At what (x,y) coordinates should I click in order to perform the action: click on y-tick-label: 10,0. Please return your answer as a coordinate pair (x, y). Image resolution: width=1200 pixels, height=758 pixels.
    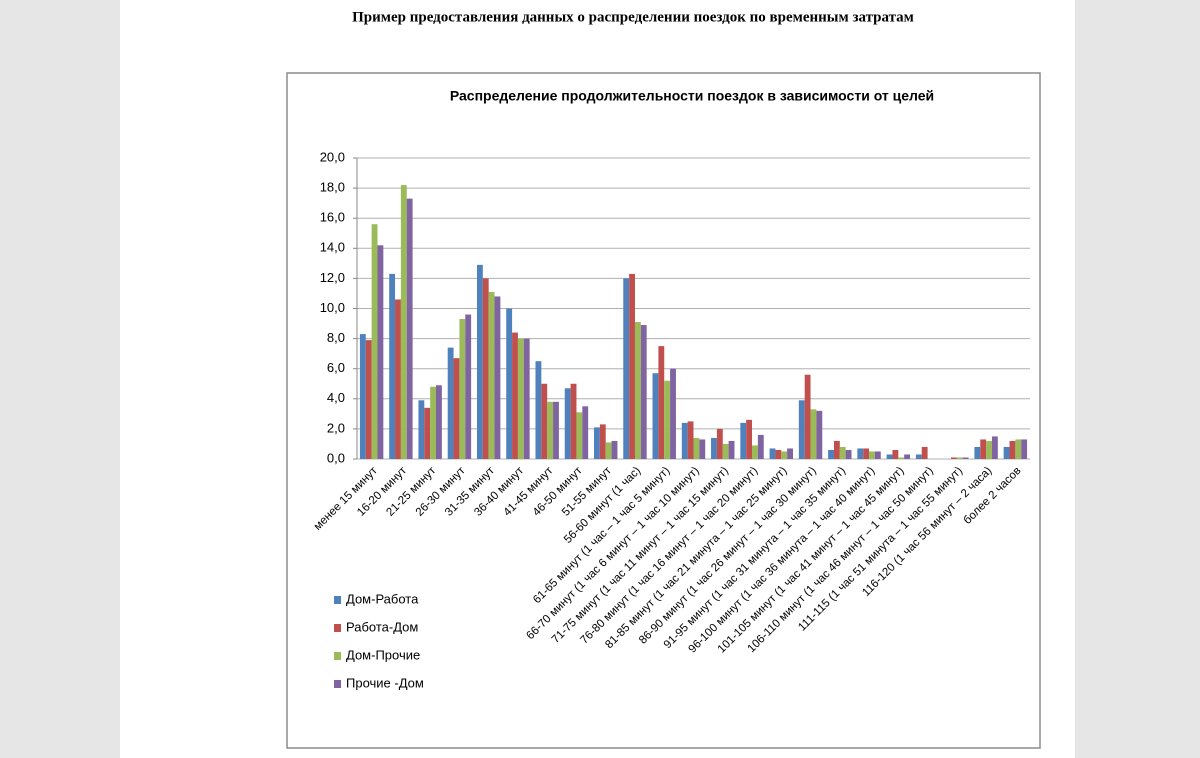
    Looking at the image, I should click on (332, 307).